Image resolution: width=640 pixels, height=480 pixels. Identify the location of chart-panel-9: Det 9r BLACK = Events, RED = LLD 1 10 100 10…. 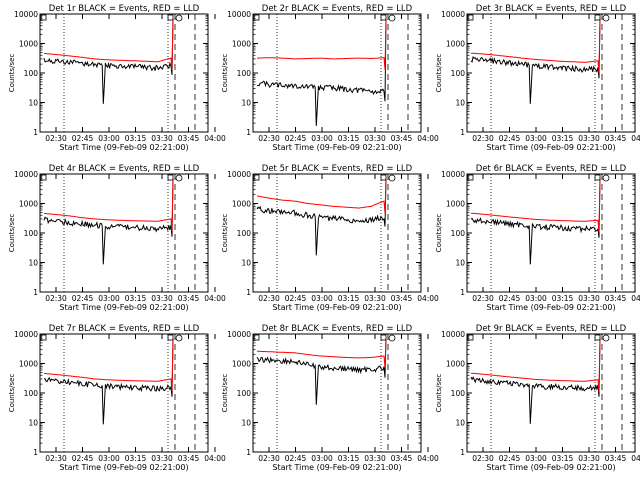
(537, 398).